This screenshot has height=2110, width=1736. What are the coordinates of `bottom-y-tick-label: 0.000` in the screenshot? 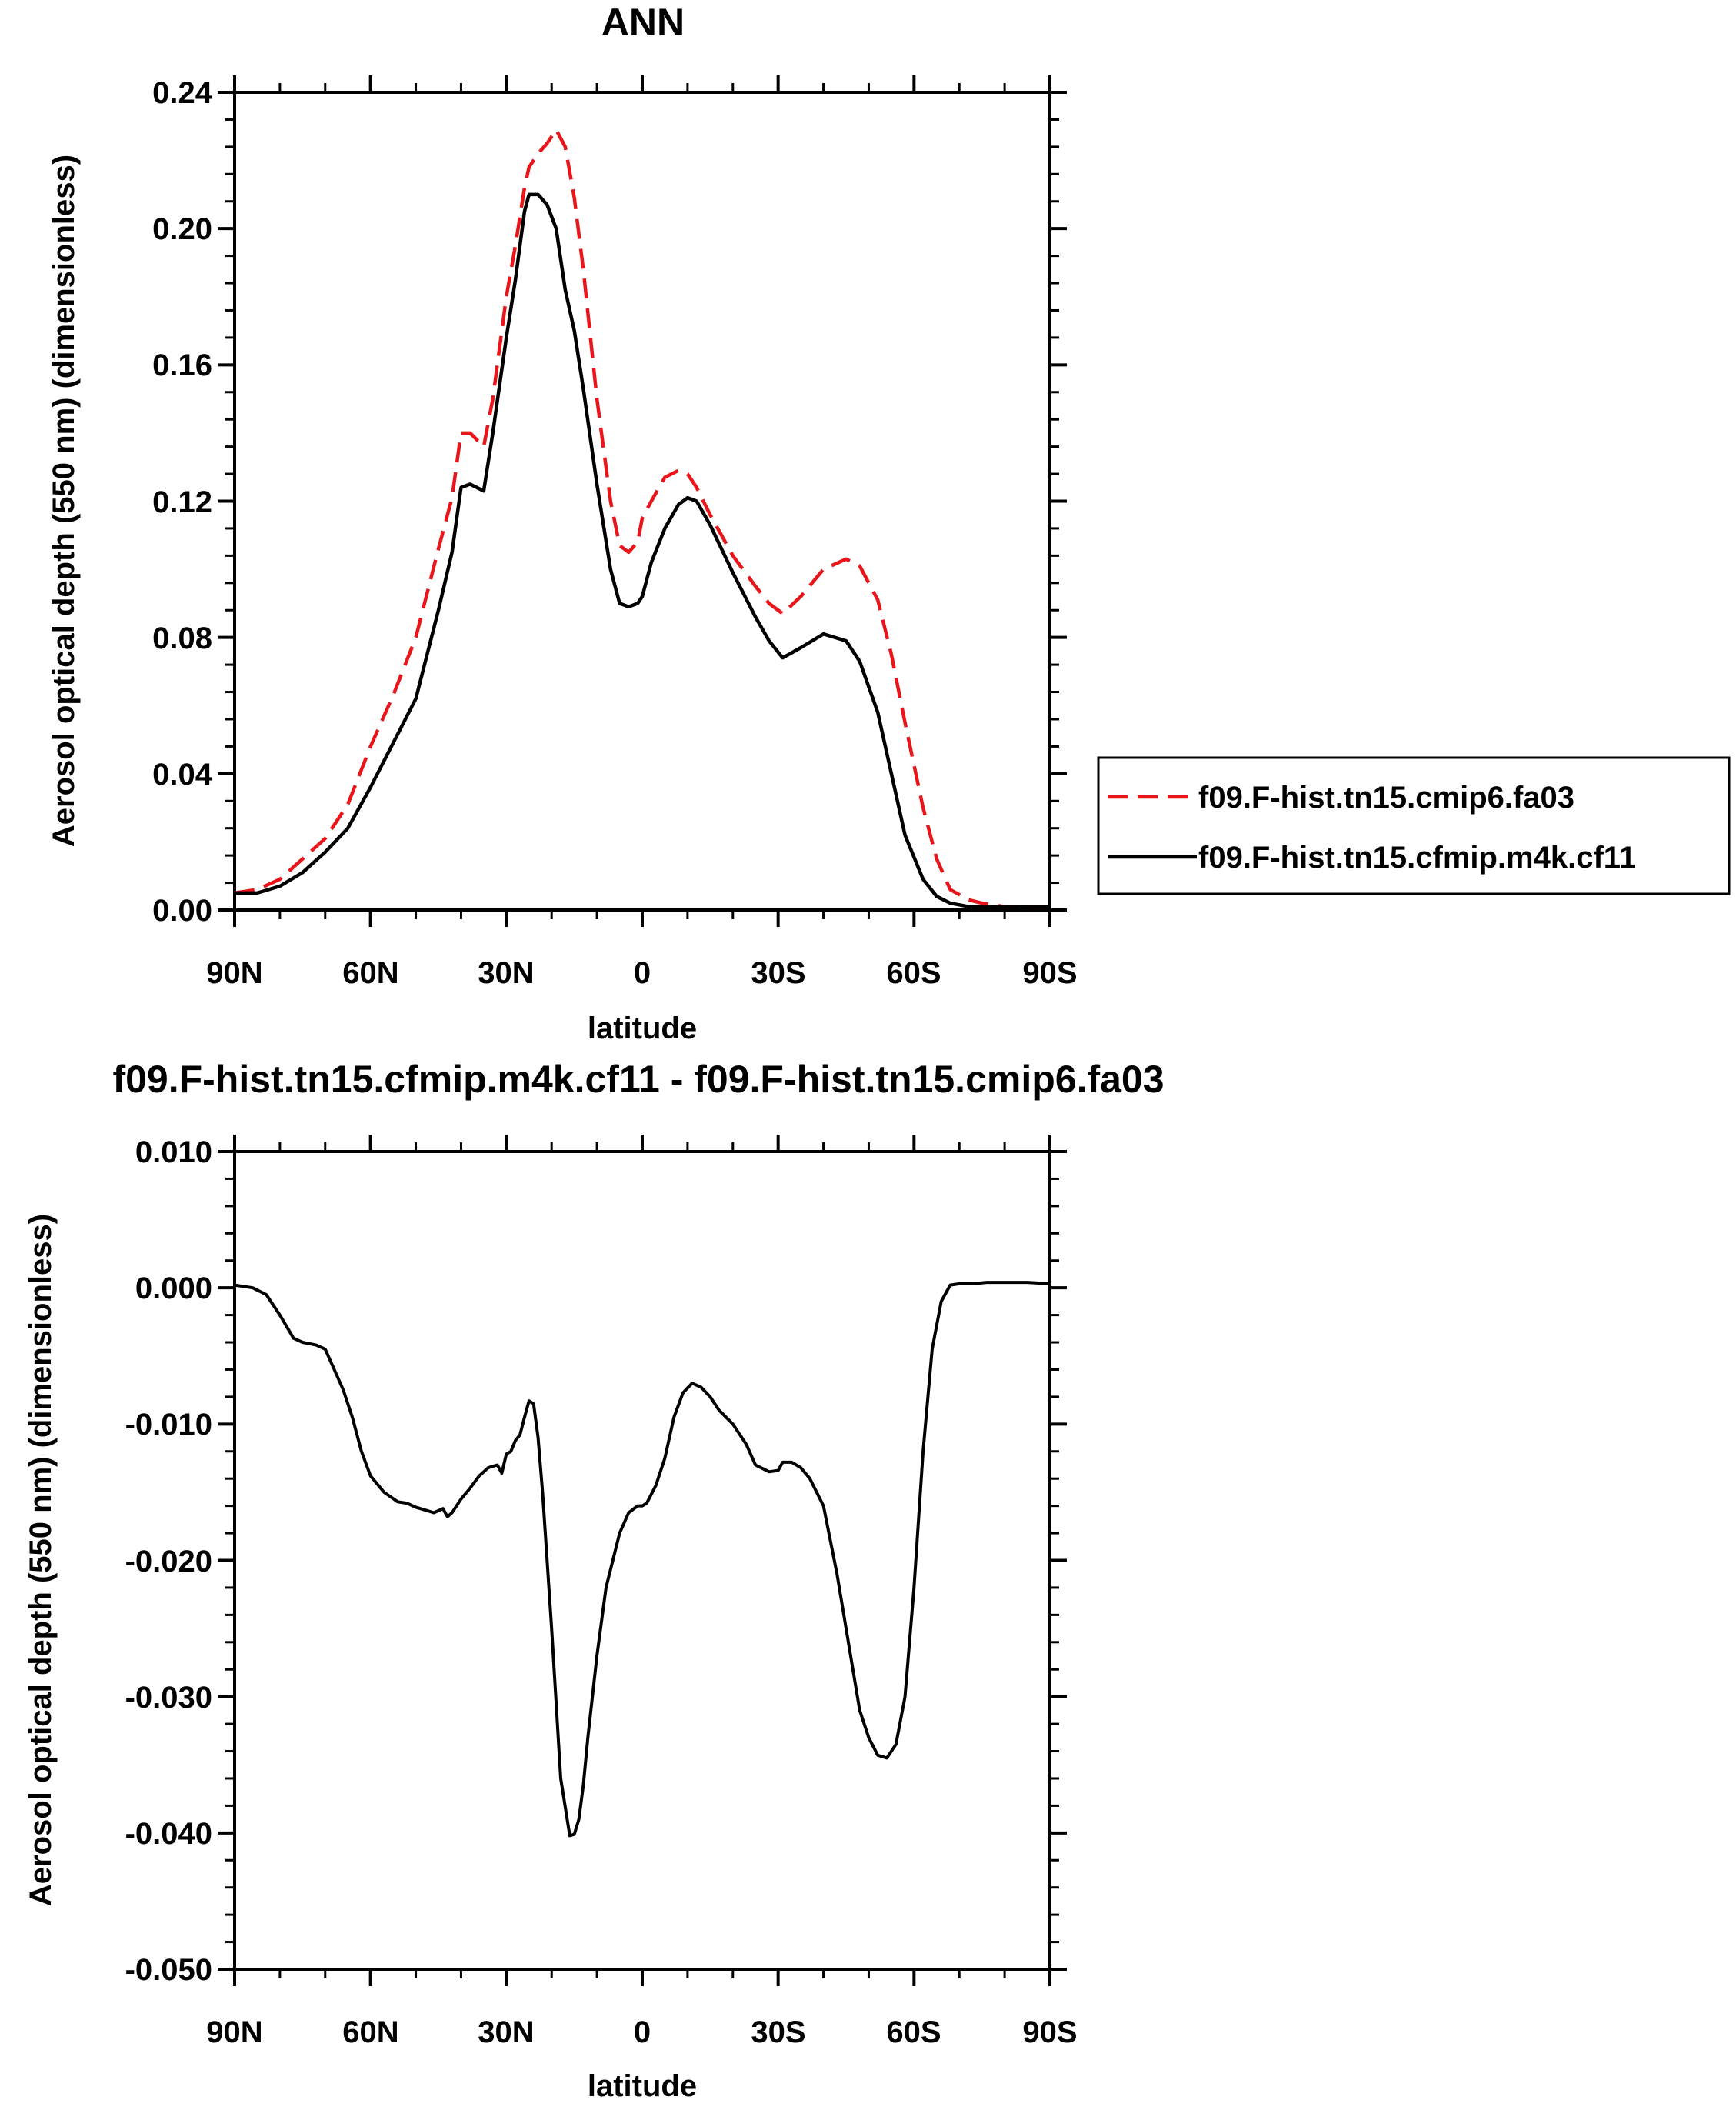 It's located at (173, 1288).